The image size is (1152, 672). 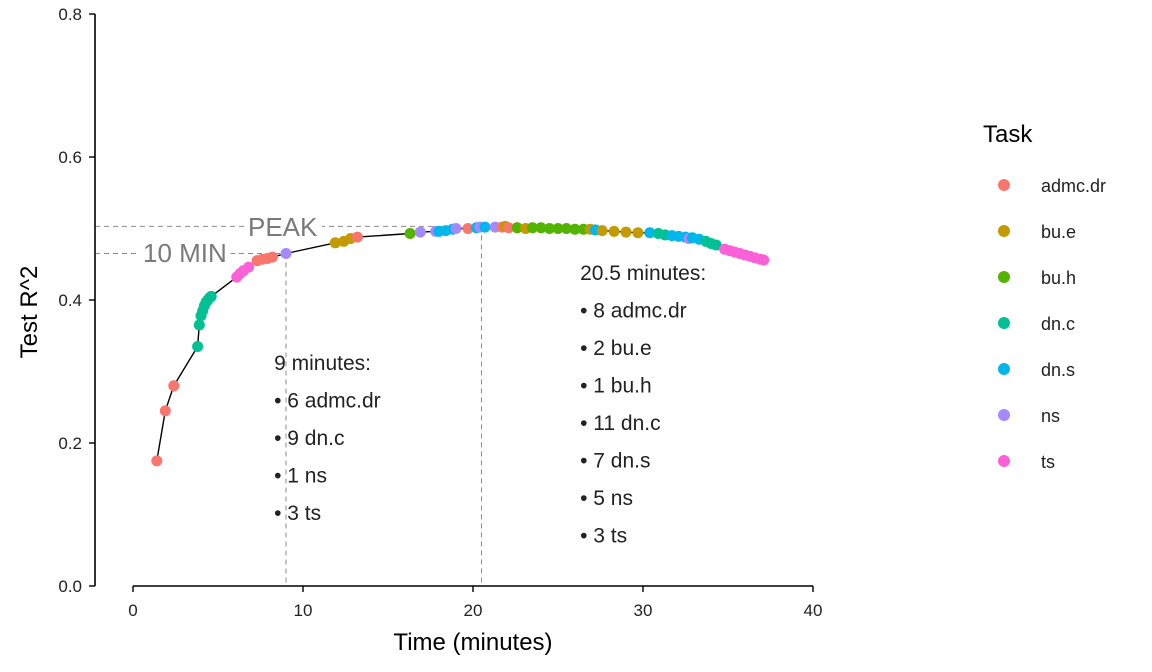 I want to click on annotation-line: • 2 bu.e, so click(x=616, y=348).